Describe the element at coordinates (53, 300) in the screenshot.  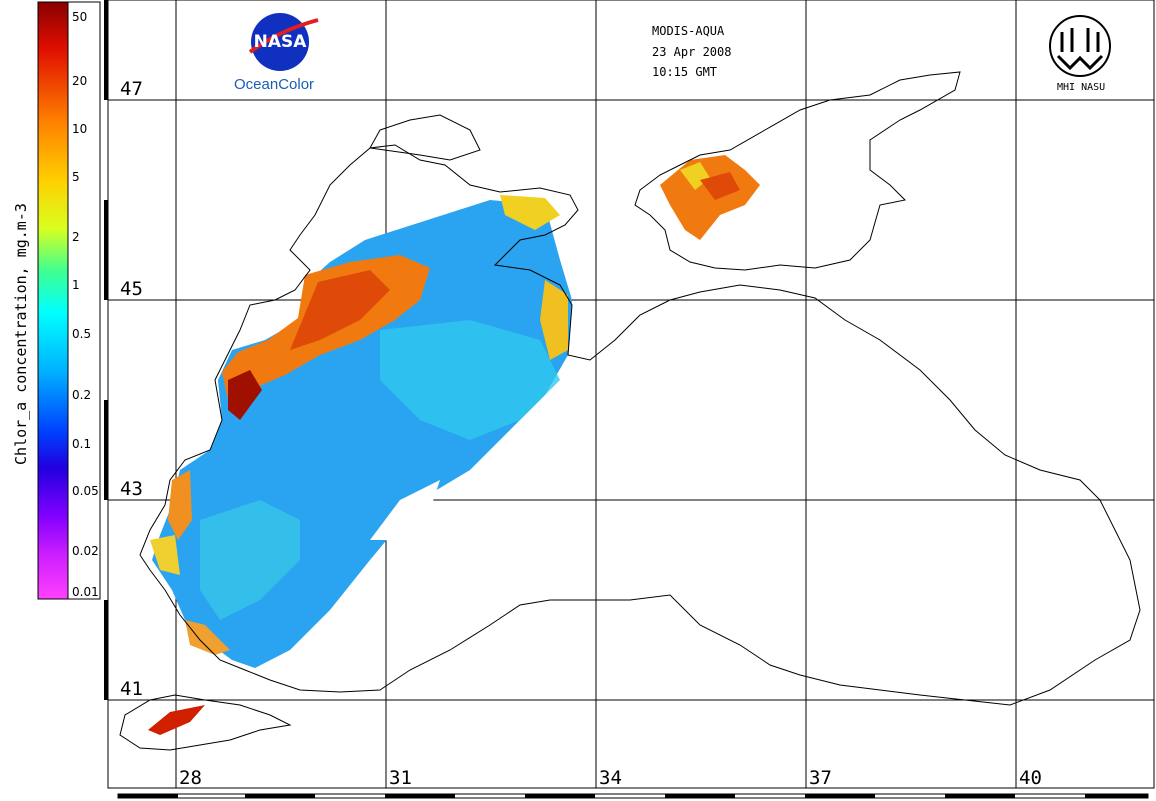
I see `colorbar` at that location.